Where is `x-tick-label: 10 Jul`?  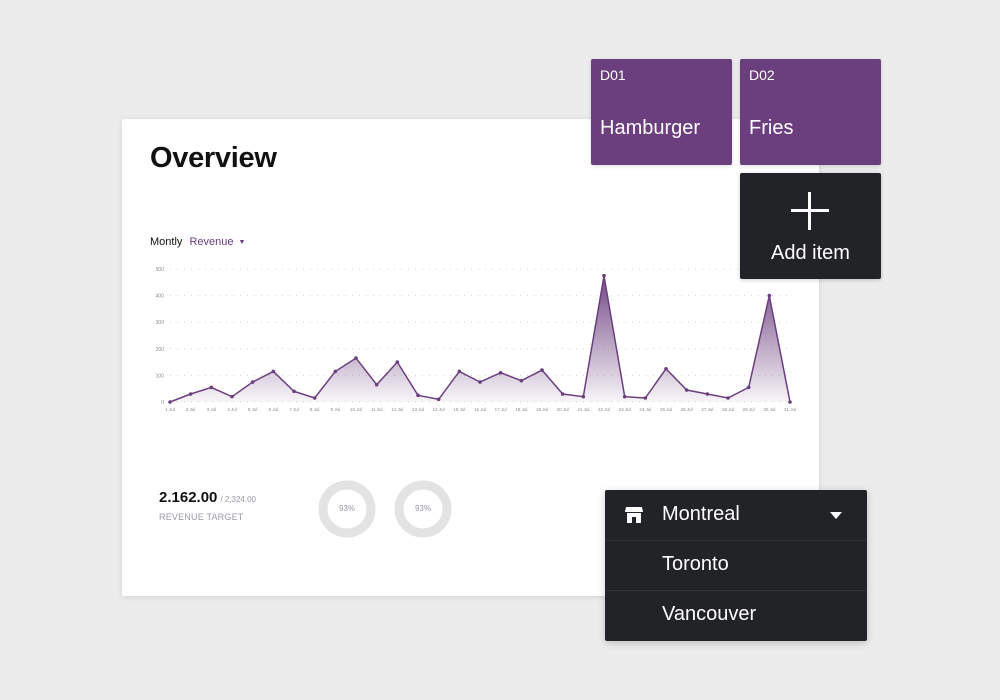
x-tick-label: 10 Jul is located at coordinates (356, 409).